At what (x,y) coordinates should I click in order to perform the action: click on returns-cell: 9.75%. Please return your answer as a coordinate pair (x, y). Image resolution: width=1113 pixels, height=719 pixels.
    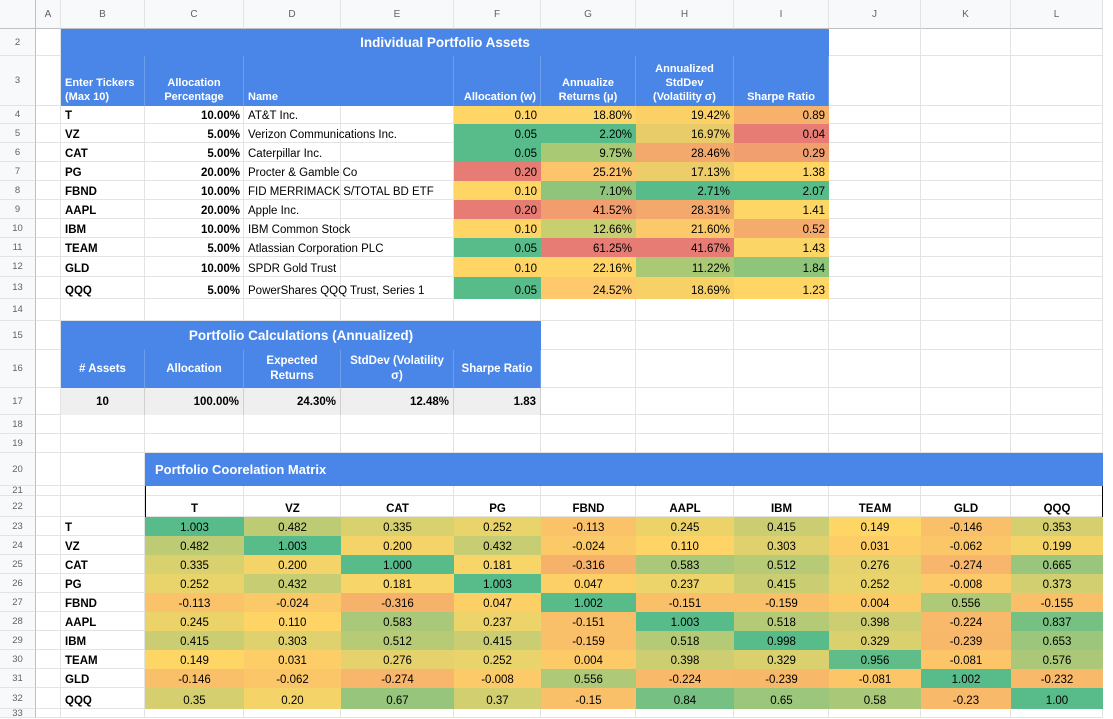
    Looking at the image, I should click on (588, 152).